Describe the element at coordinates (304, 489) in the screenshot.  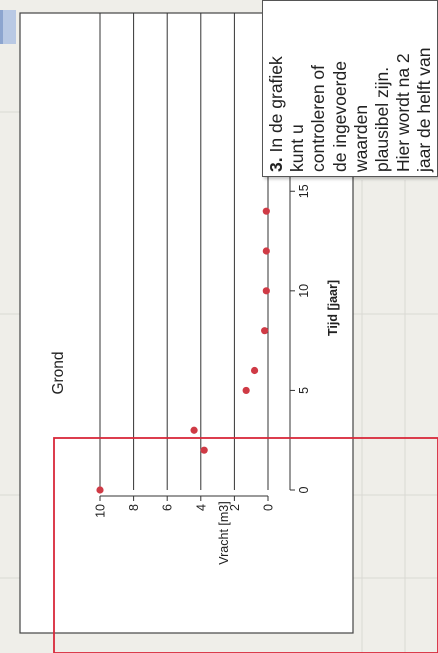
I see `x-tick-label: 0` at that location.